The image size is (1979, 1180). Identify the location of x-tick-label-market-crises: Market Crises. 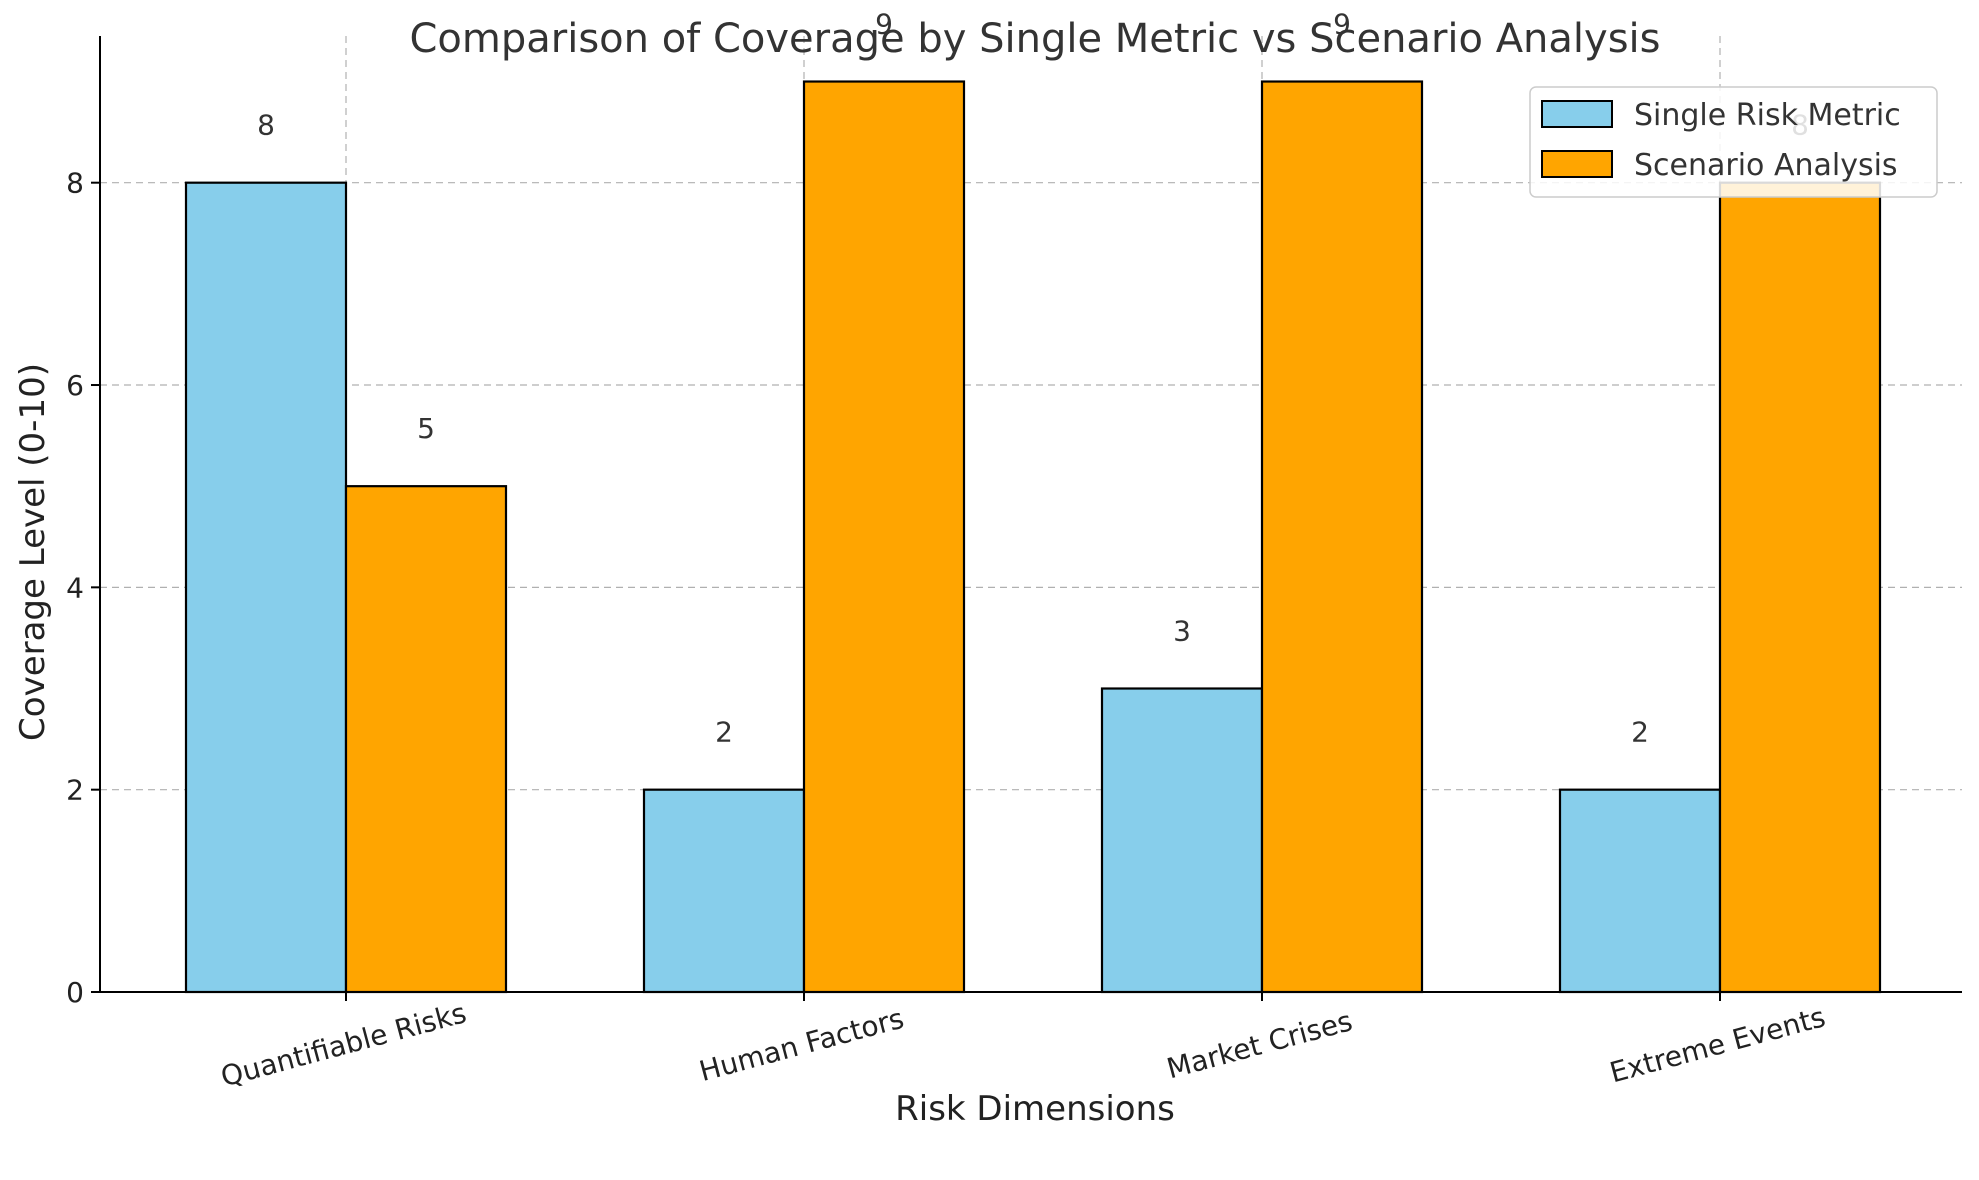
(1259, 1044).